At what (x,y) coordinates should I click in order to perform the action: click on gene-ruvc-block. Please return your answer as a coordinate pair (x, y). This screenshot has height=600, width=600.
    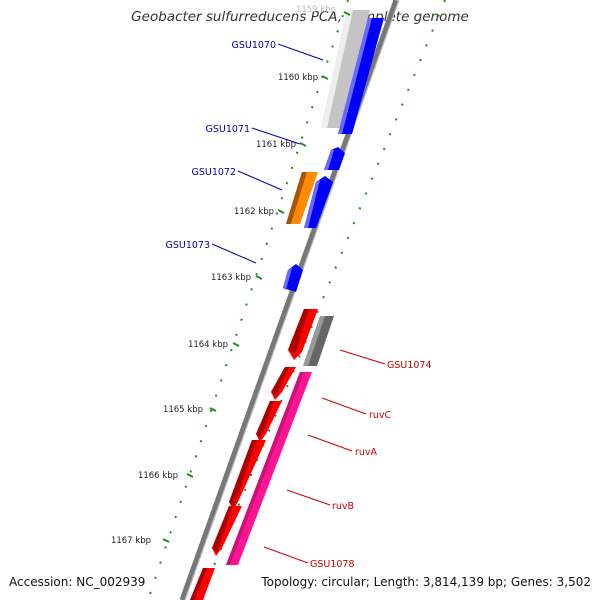
    Looking at the image, I should click on (283, 383).